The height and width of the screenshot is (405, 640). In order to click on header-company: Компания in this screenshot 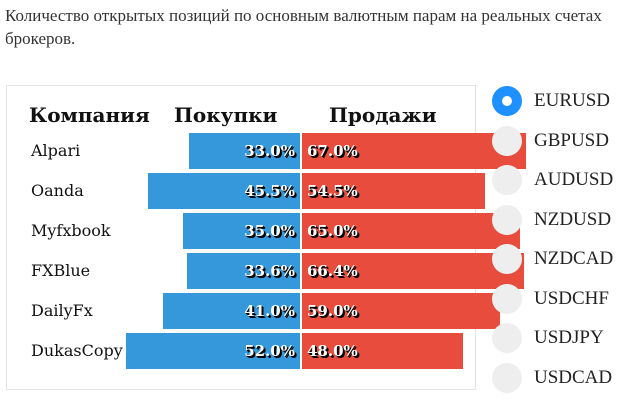, I will do `click(89, 115)`.